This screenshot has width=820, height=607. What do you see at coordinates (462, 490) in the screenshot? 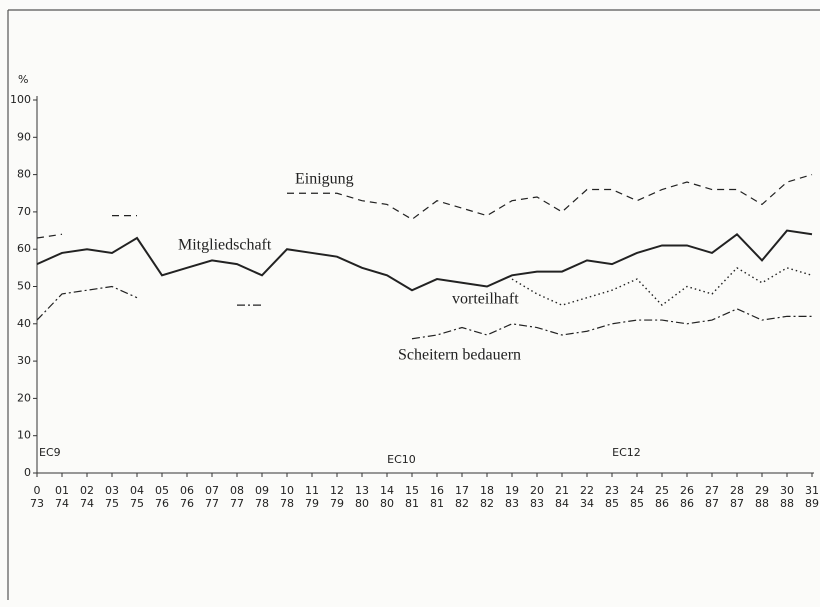
I see `x-tick-label: 17` at bounding box center [462, 490].